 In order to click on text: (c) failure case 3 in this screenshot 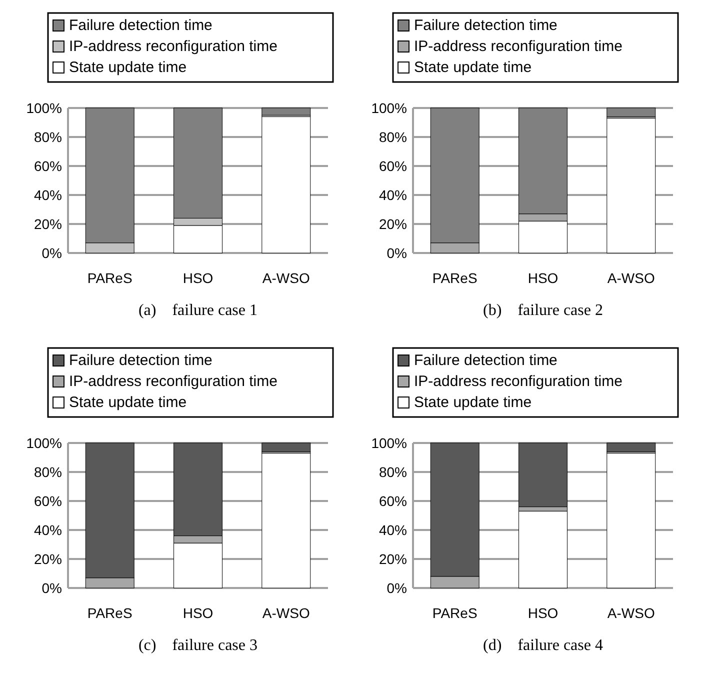, I will do `click(198, 645)`.